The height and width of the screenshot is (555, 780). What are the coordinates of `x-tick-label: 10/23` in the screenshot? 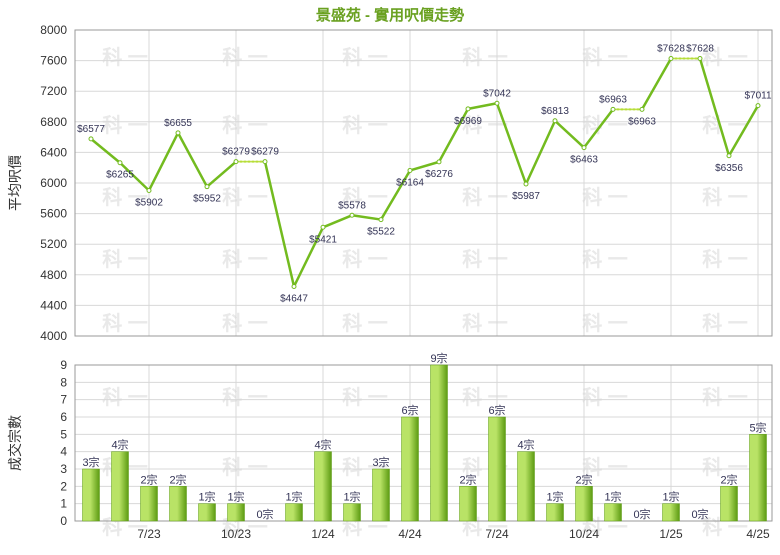 It's located at (236, 534).